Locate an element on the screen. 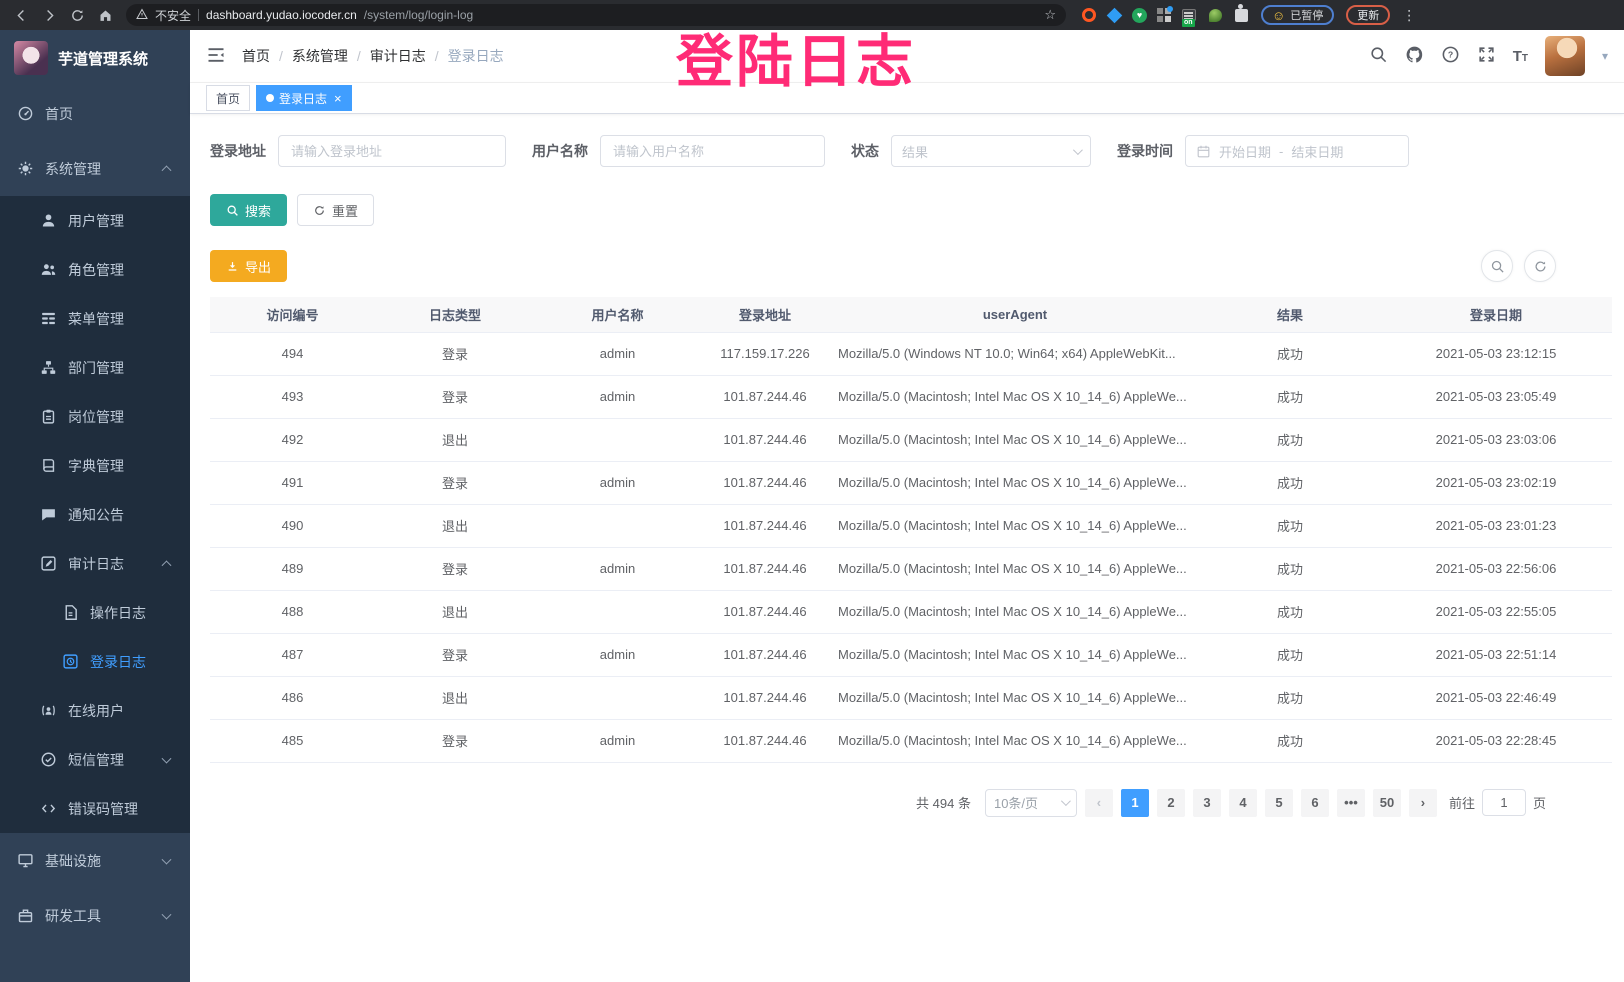  docLog-icon is located at coordinates (70, 612).